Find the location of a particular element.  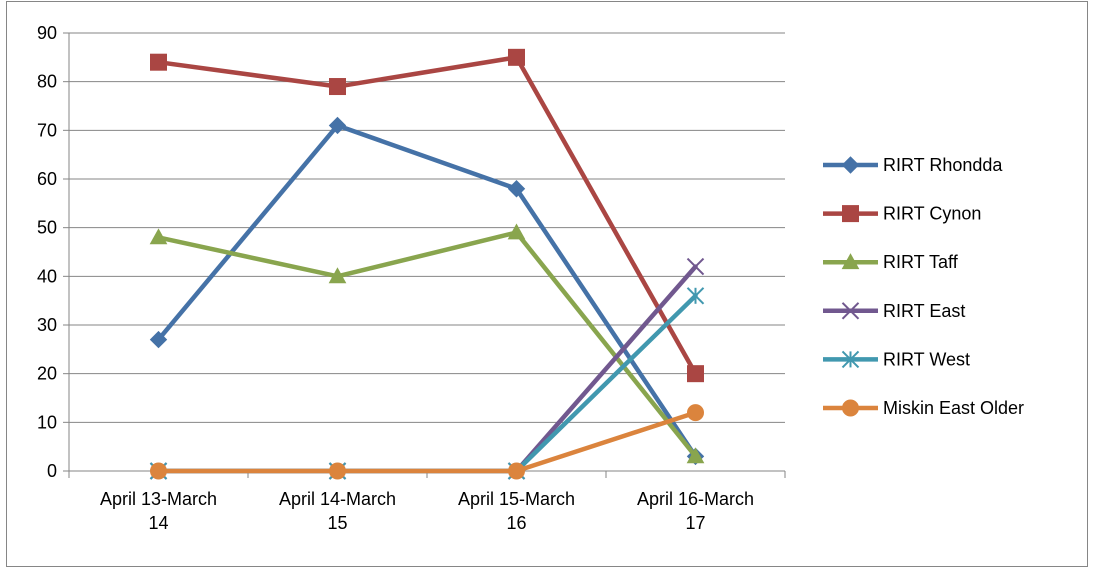

x-tick-label-line: April 16-March is located at coordinates (695, 499).